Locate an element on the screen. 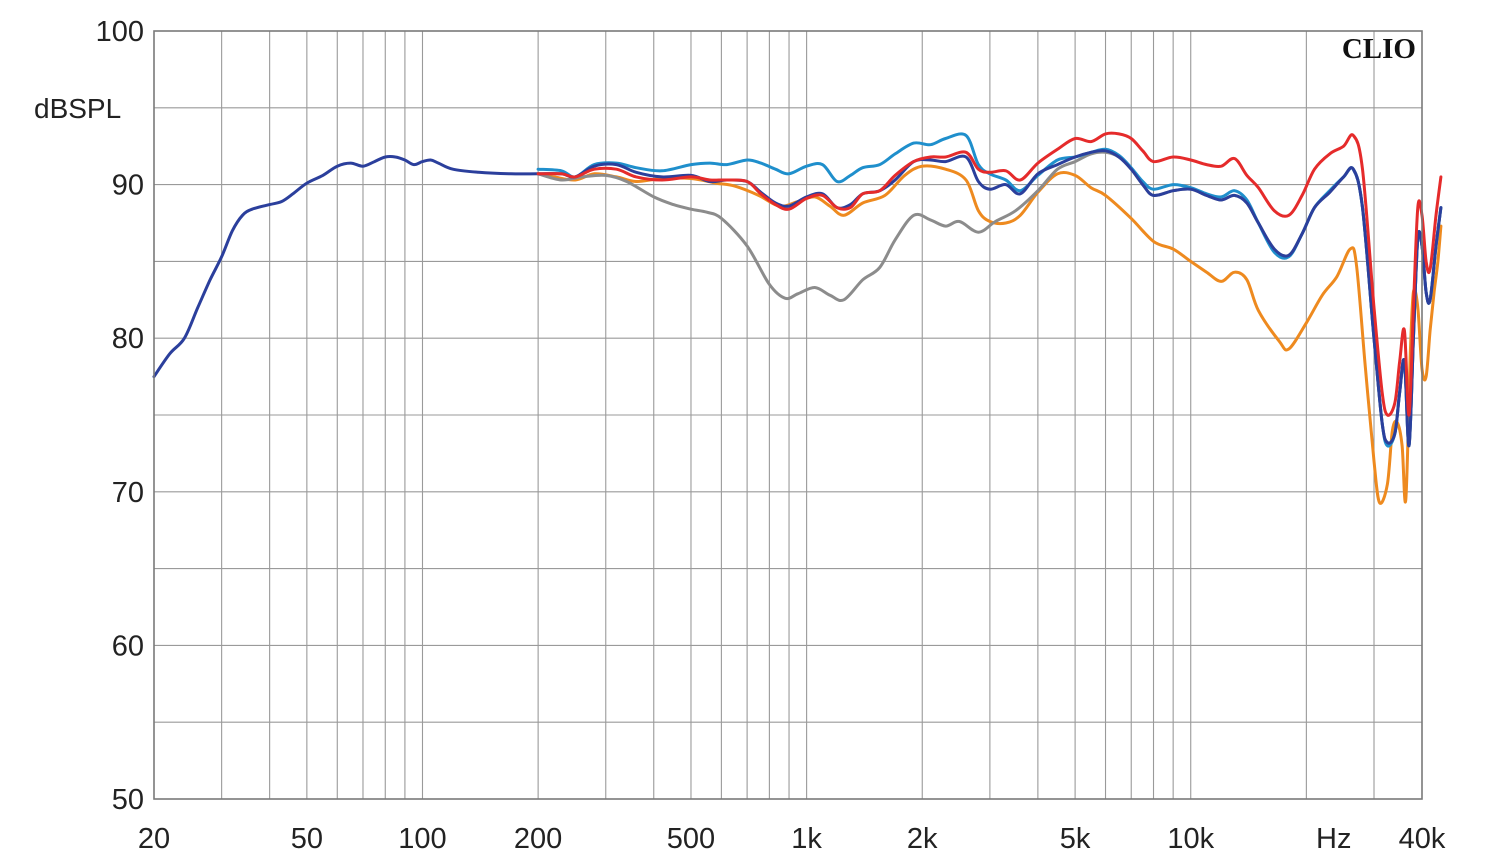 The width and height of the screenshot is (1500, 864). clio-brand-label: CLIO is located at coordinates (1379, 49).